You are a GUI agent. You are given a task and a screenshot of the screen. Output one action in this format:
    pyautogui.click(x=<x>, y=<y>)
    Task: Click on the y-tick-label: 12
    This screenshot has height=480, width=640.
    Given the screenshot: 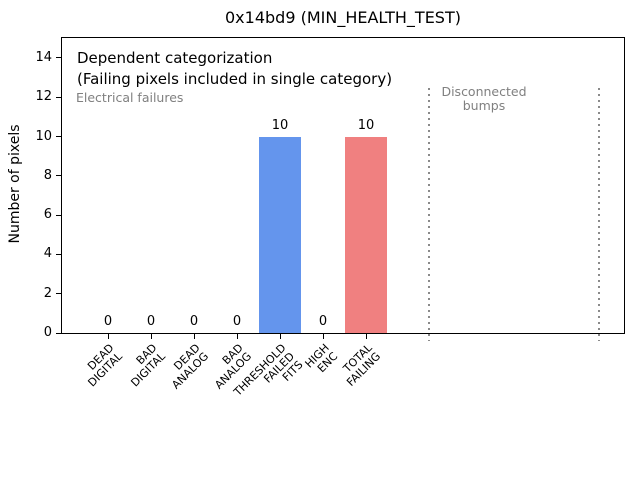 What is the action you would take?
    pyautogui.click(x=43, y=97)
    